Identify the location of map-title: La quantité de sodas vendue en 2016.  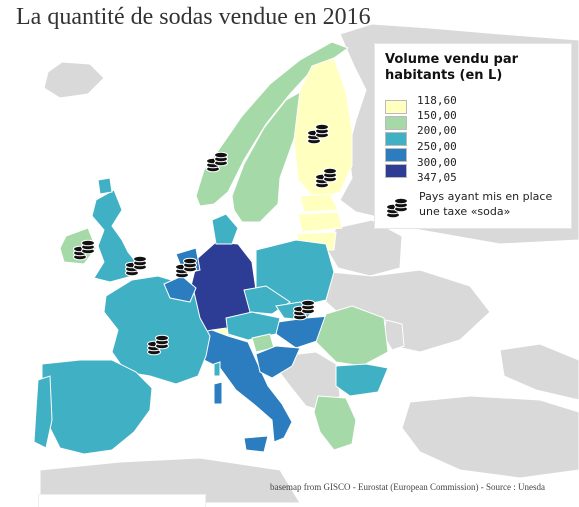
(193, 17).